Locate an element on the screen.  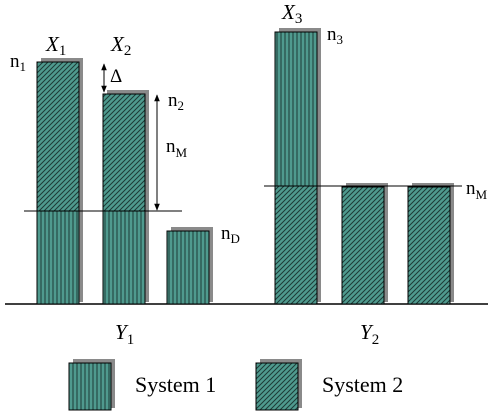
label-x1: X1 is located at coordinates (55, 45).